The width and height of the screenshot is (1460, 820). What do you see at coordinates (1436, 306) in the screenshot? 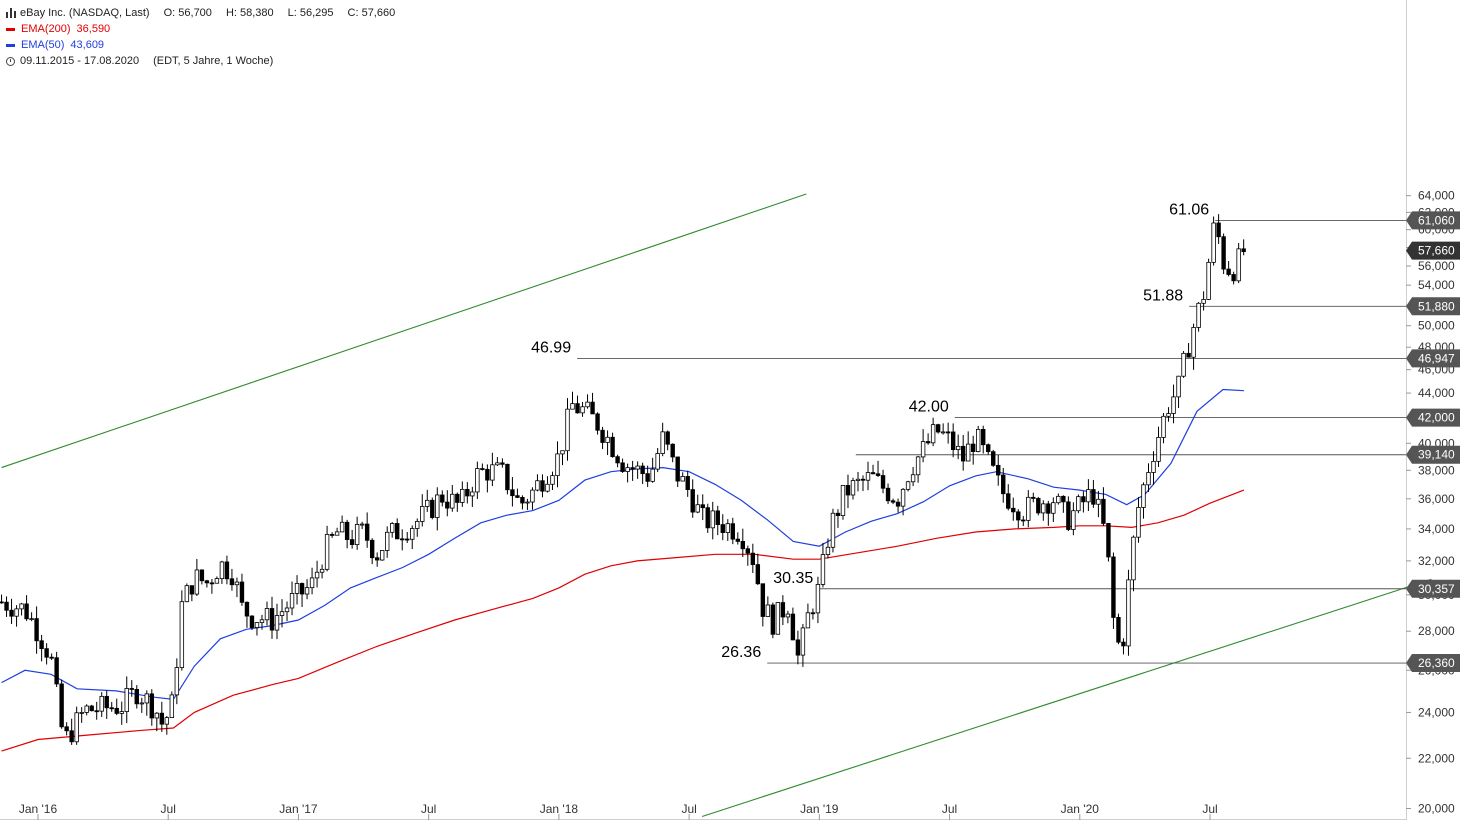
I see `level-badge-text: 51,880` at bounding box center [1436, 306].